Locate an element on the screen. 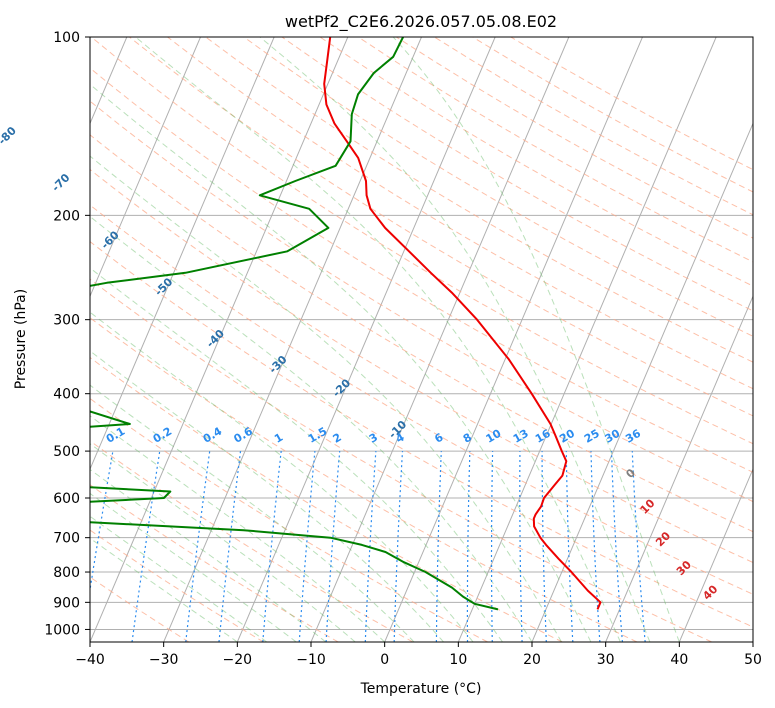 The image size is (775, 708). y-tick-label: 1000 is located at coordinates (62, 630).